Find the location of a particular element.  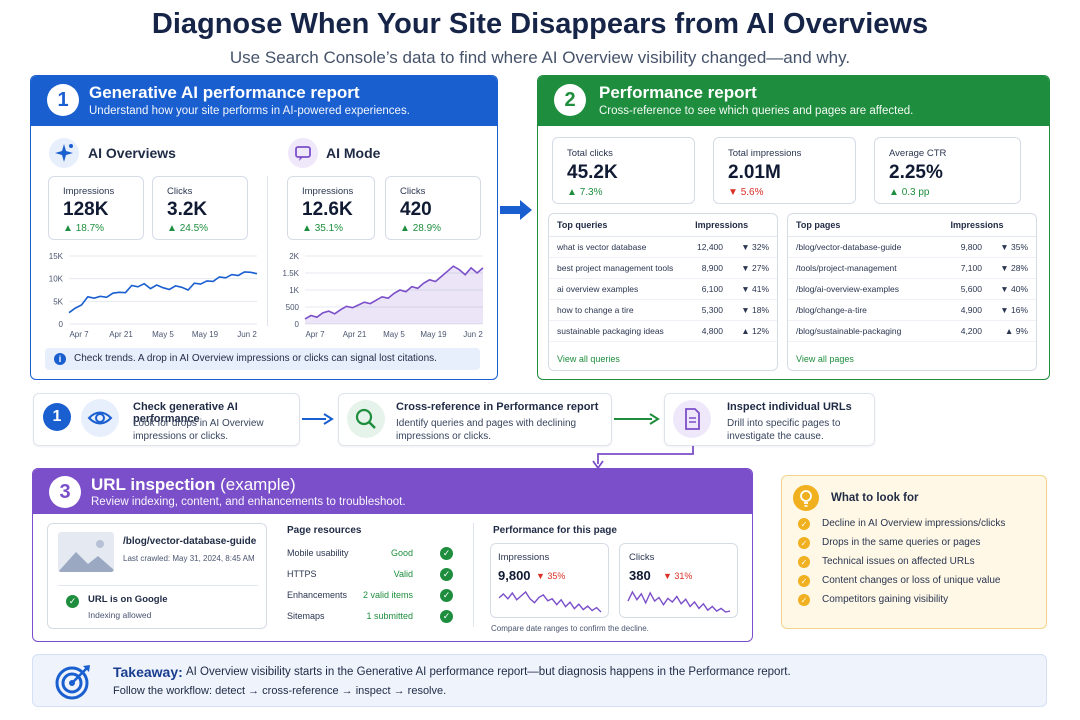

ai-overviews-label: AI Overviews is located at coordinates (132, 153).